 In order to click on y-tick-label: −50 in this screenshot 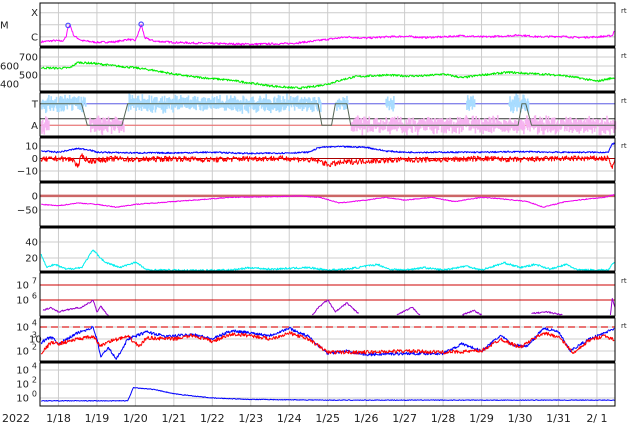, I will do `click(27, 210)`.